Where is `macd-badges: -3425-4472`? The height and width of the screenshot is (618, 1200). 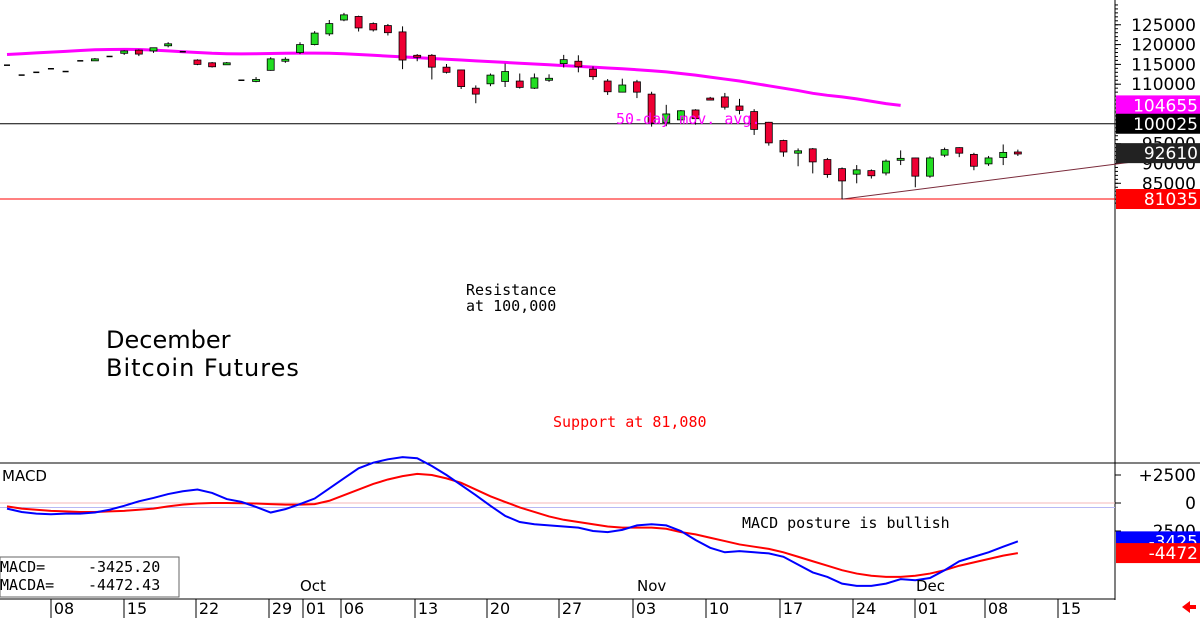 macd-badges: -3425-4472 is located at coordinates (1158, 547).